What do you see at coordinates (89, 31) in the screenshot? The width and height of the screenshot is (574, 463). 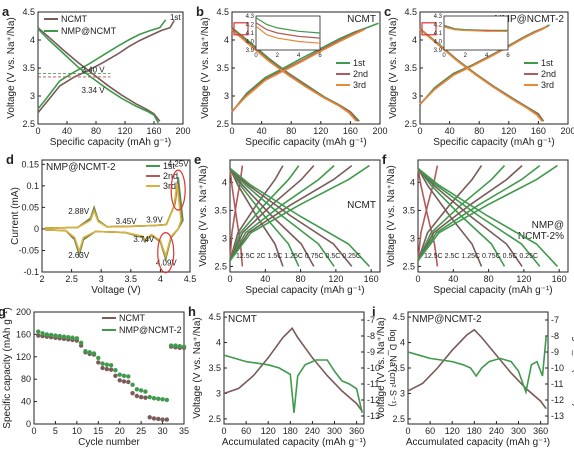 I see `legend-label: NMP@NCMT` at bounding box center [89, 31].